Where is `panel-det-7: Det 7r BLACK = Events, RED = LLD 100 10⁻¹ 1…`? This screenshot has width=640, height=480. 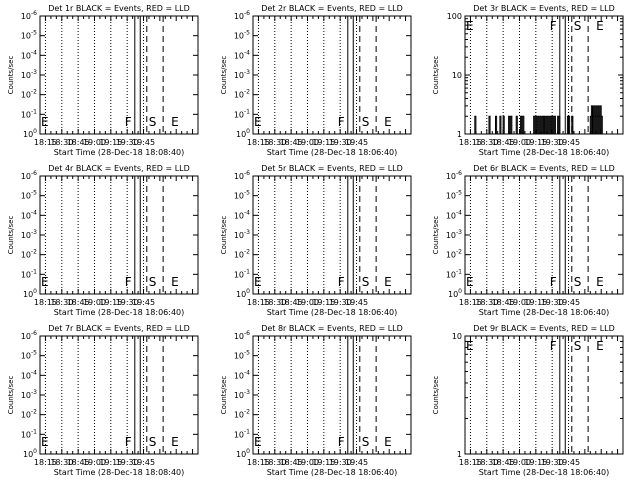 panel-det-7: Det 7r BLACK = Events, RED = LLD 100 10⁻¹ 1… is located at coordinates (103, 400).